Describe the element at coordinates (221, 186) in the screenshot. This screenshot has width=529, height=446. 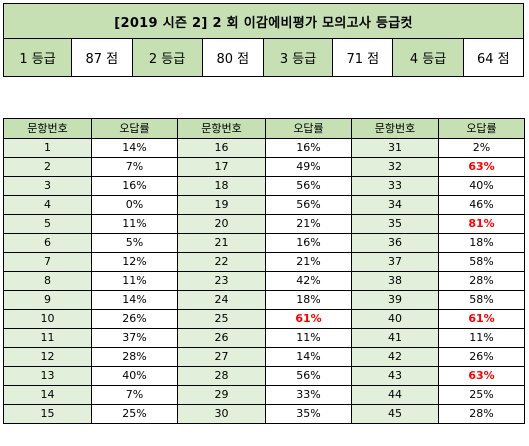
I see `question-number-cell: 18` at that location.